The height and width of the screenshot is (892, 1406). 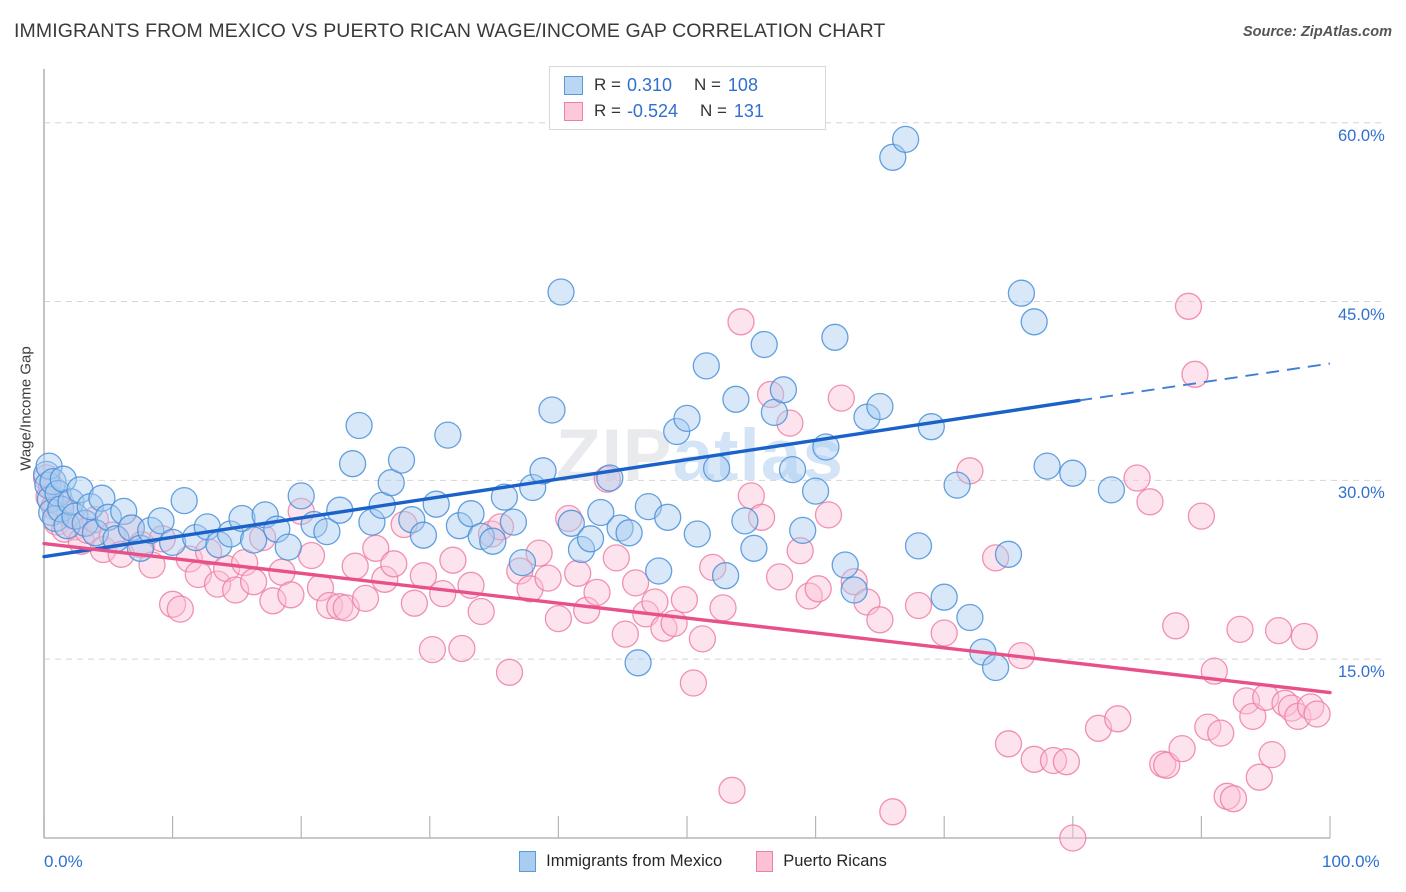 What do you see at coordinates (607, 110) in the screenshot?
I see `legend-r-label-puertorican: R =` at bounding box center [607, 110].